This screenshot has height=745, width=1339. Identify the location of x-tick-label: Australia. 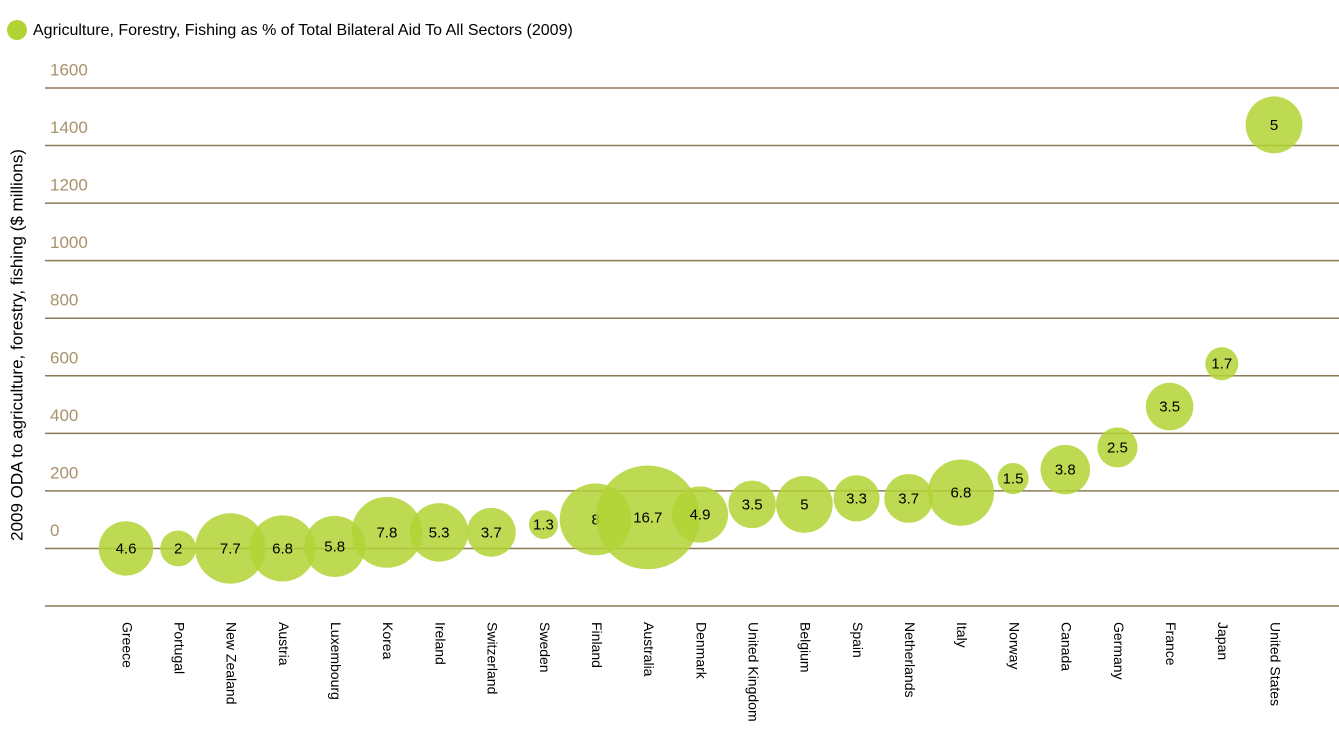
(649, 649).